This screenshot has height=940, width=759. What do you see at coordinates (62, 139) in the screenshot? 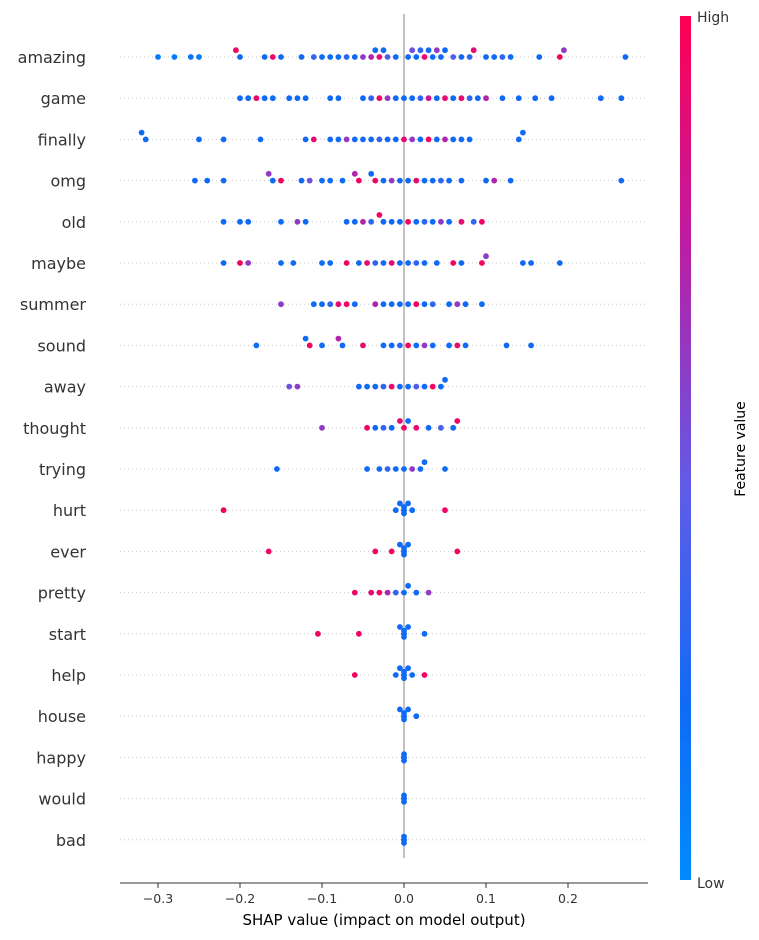
I see `feature-label-finally: finally` at bounding box center [62, 139].